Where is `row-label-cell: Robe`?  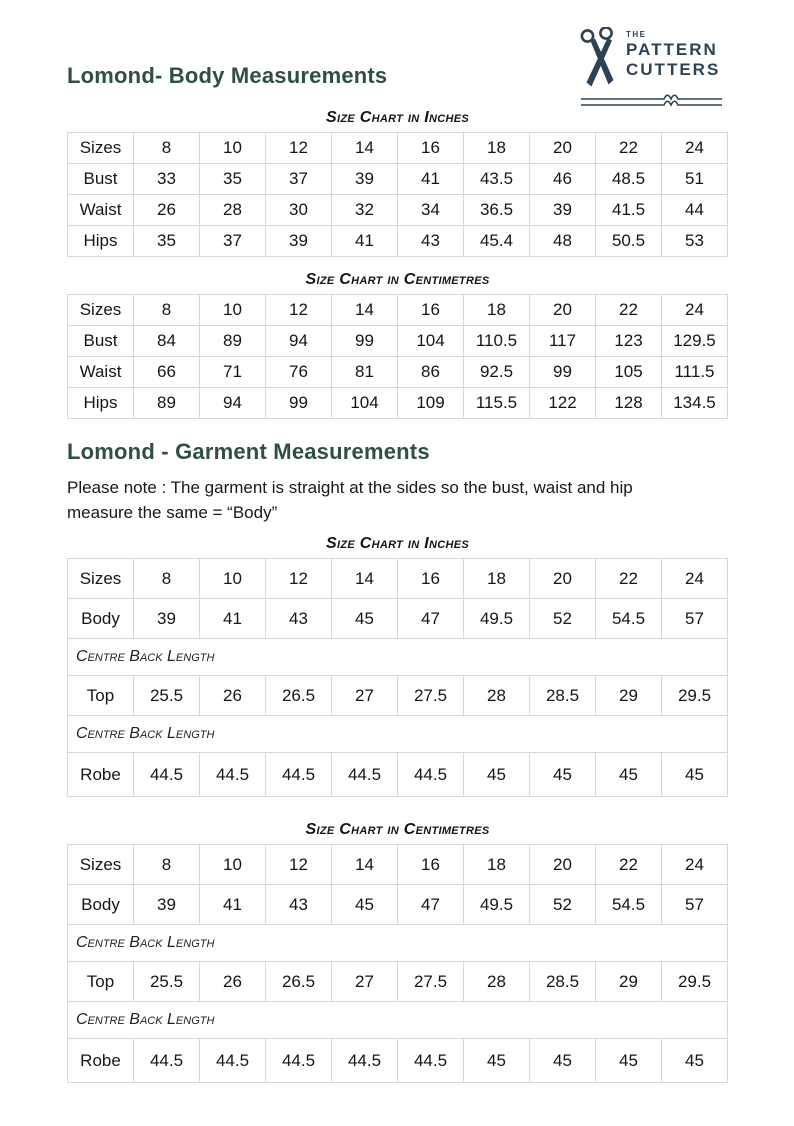
row-label-cell: Robe is located at coordinates (100, 774).